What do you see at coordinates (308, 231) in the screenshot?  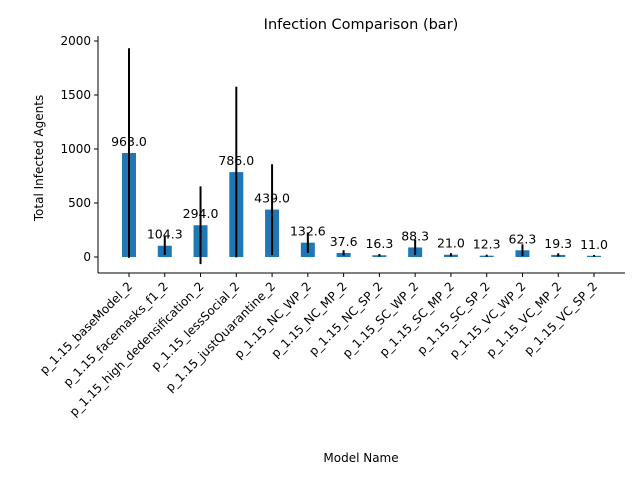 I see `data-label: 132.6` at bounding box center [308, 231].